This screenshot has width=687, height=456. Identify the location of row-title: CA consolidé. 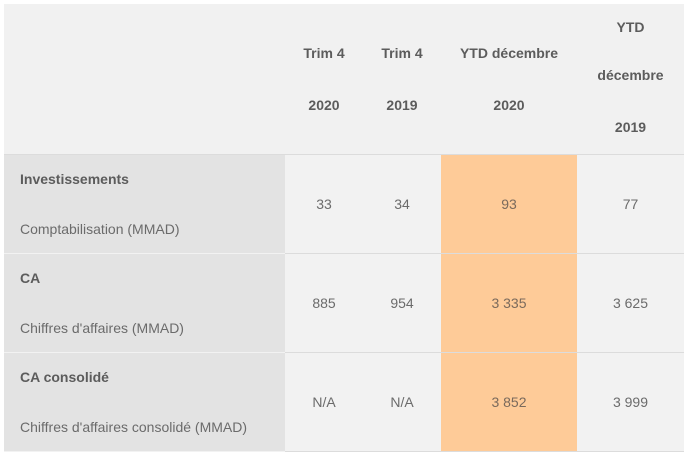
(64, 377).